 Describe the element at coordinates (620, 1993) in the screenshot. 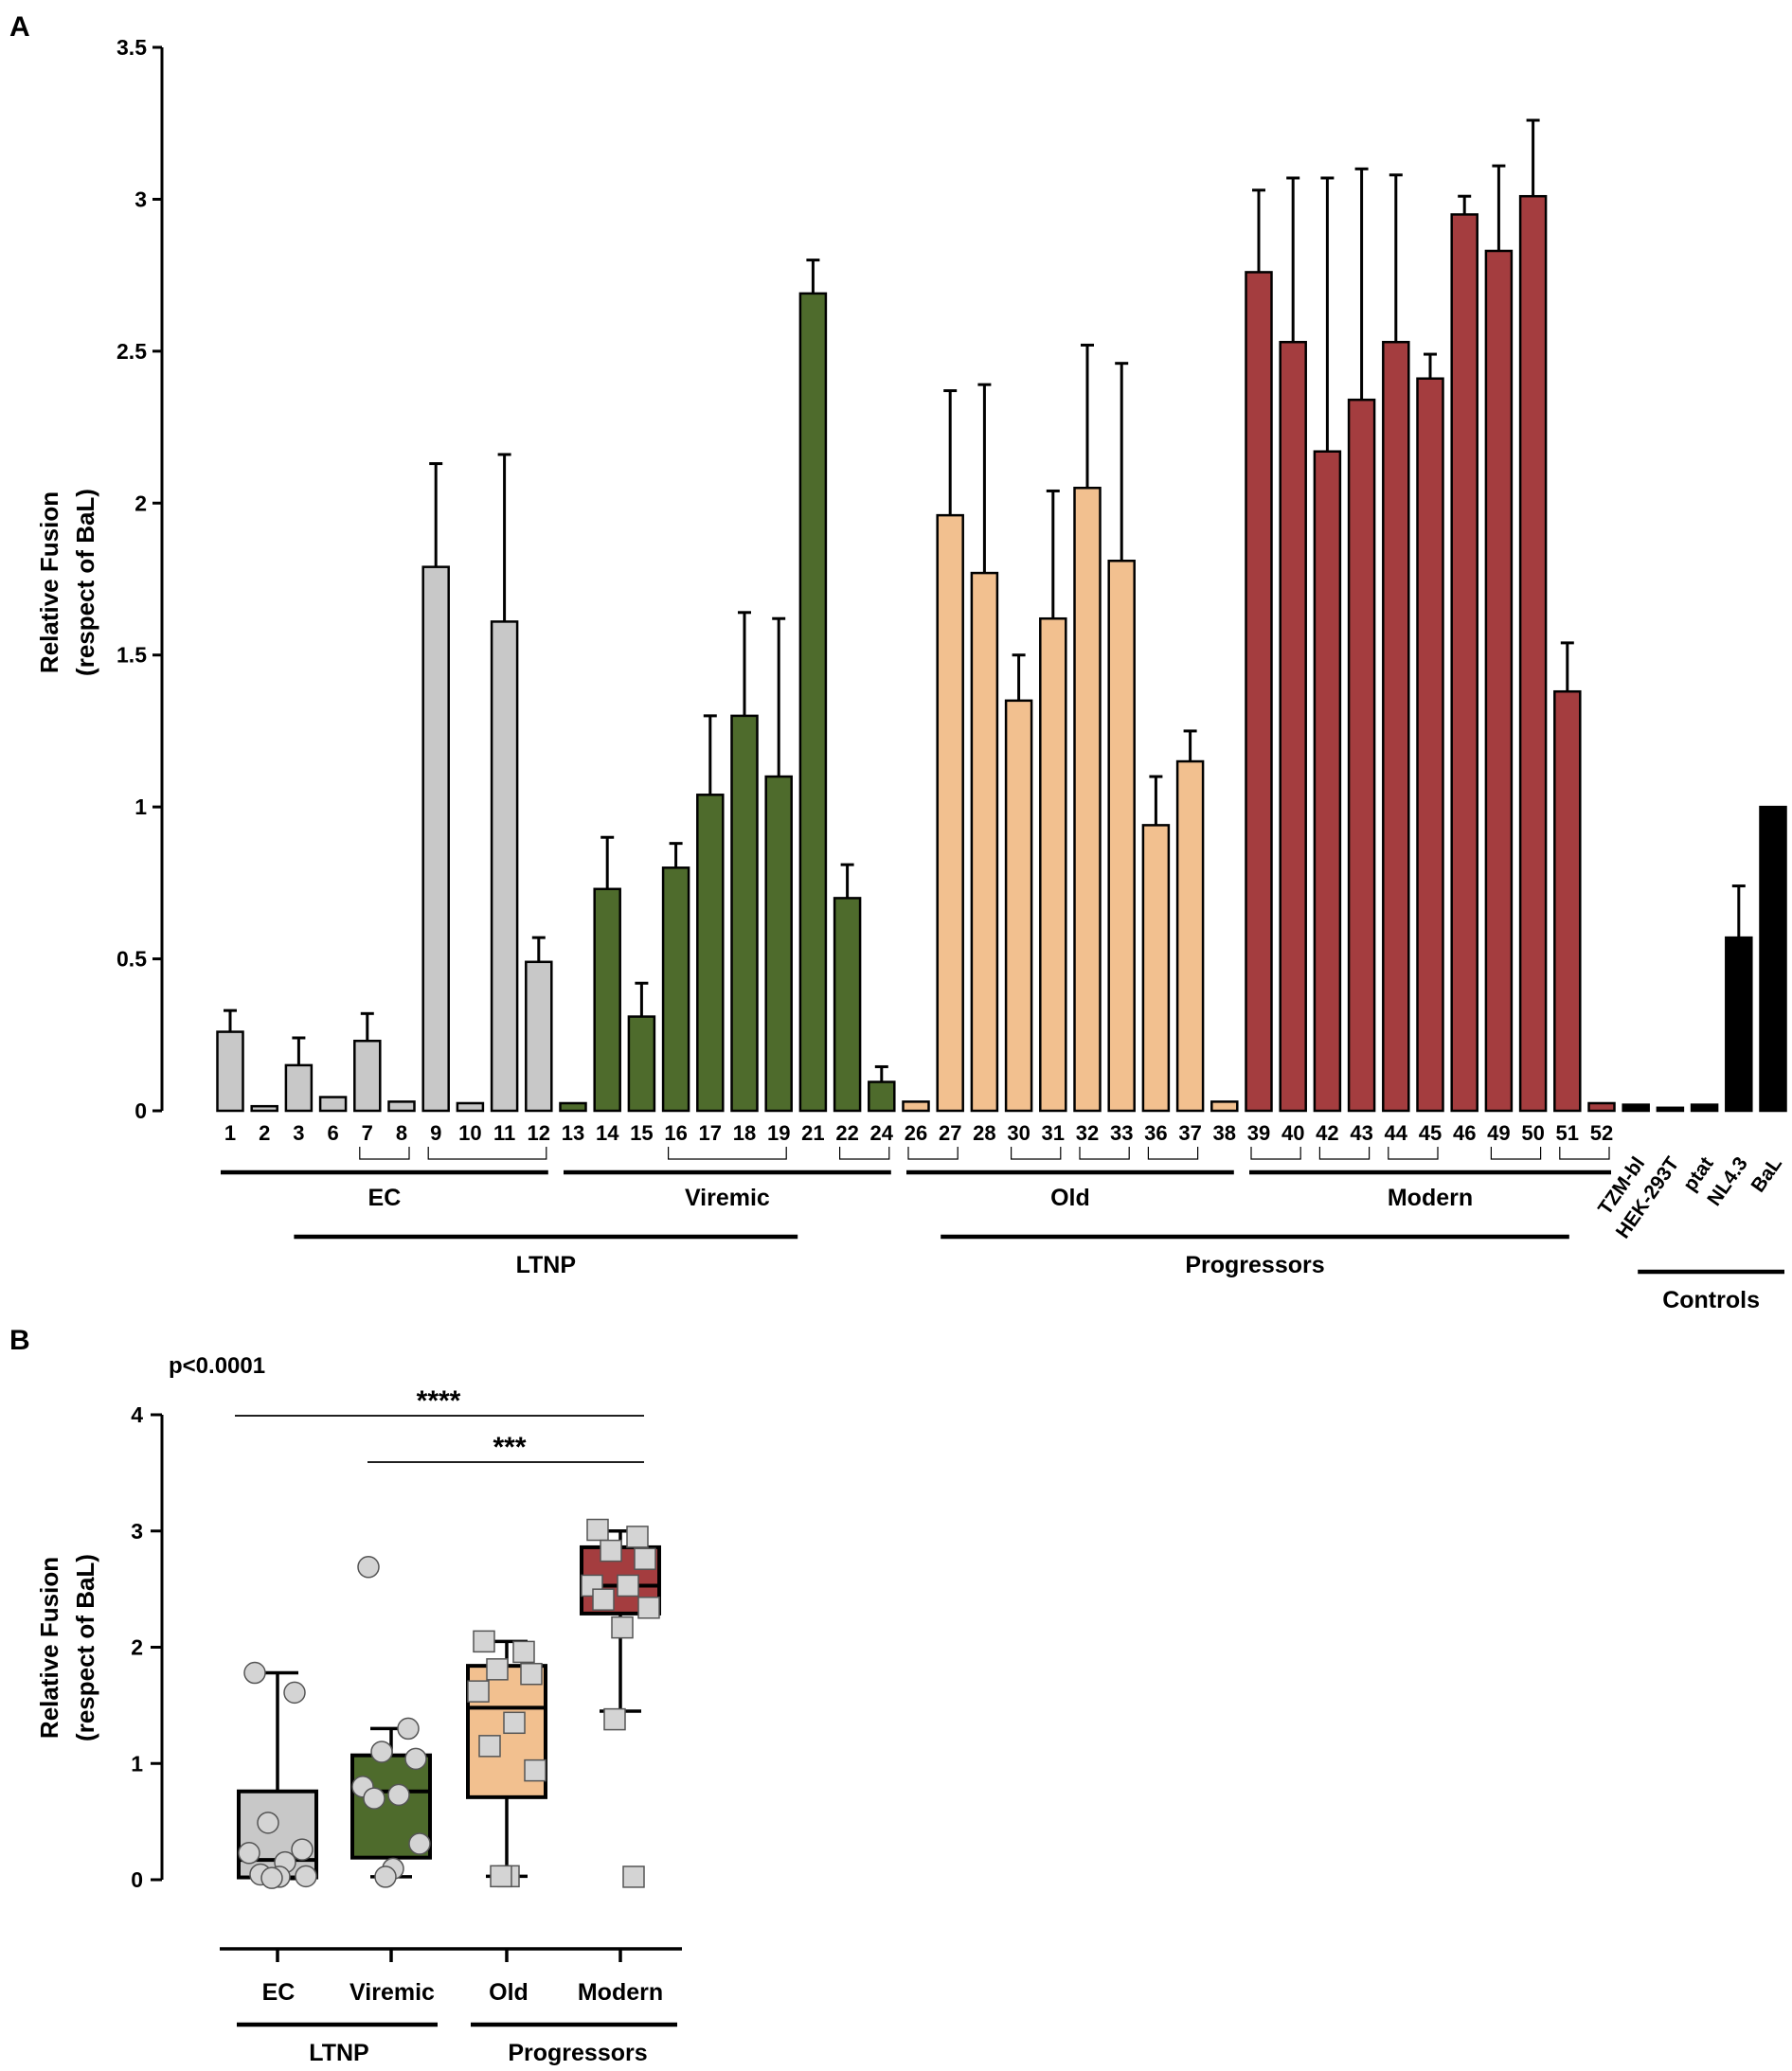

I see `x-label-Modern: Modern` at that location.